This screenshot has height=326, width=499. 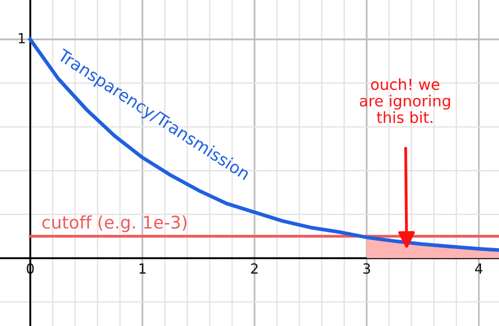 What do you see at coordinates (114, 223) in the screenshot?
I see `ref-line-label: cutoff (e.g. 1e-3)` at bounding box center [114, 223].